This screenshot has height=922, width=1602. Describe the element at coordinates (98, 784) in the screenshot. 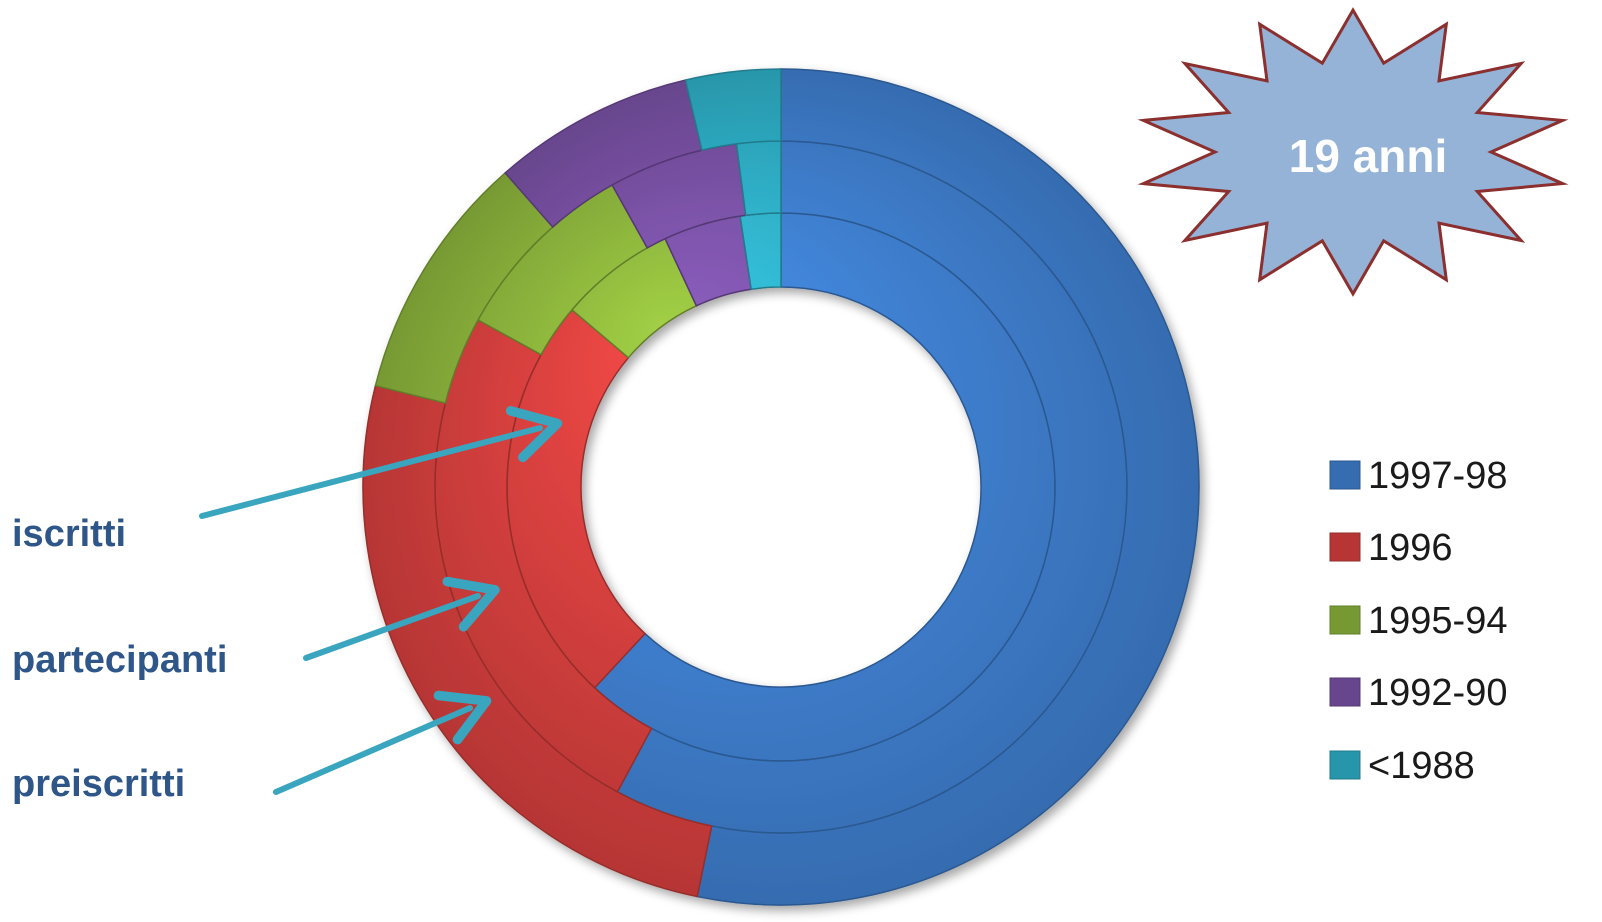

I see `ring-label-preiscritti: preiscritti` at that location.